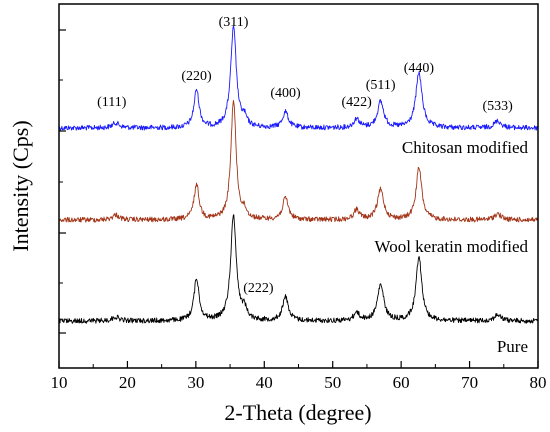  What do you see at coordinates (258, 288) in the screenshot?
I see `peak-label-9: (222)` at bounding box center [258, 288].